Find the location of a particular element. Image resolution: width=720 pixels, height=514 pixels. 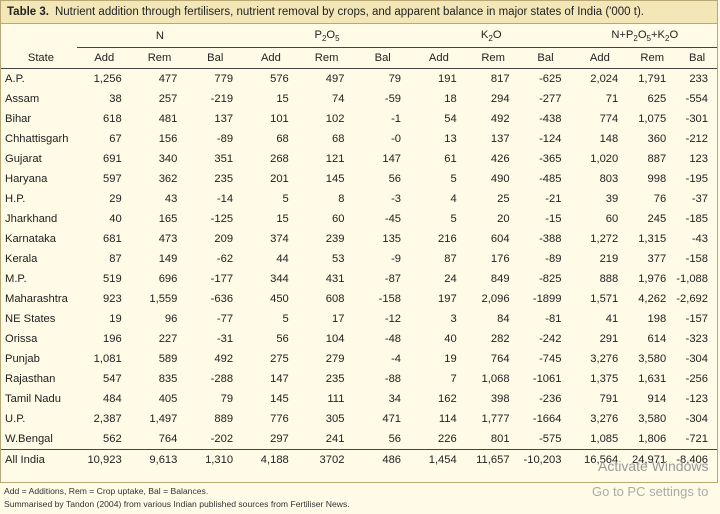

value-cell: 1,075 is located at coordinates (652, 119).